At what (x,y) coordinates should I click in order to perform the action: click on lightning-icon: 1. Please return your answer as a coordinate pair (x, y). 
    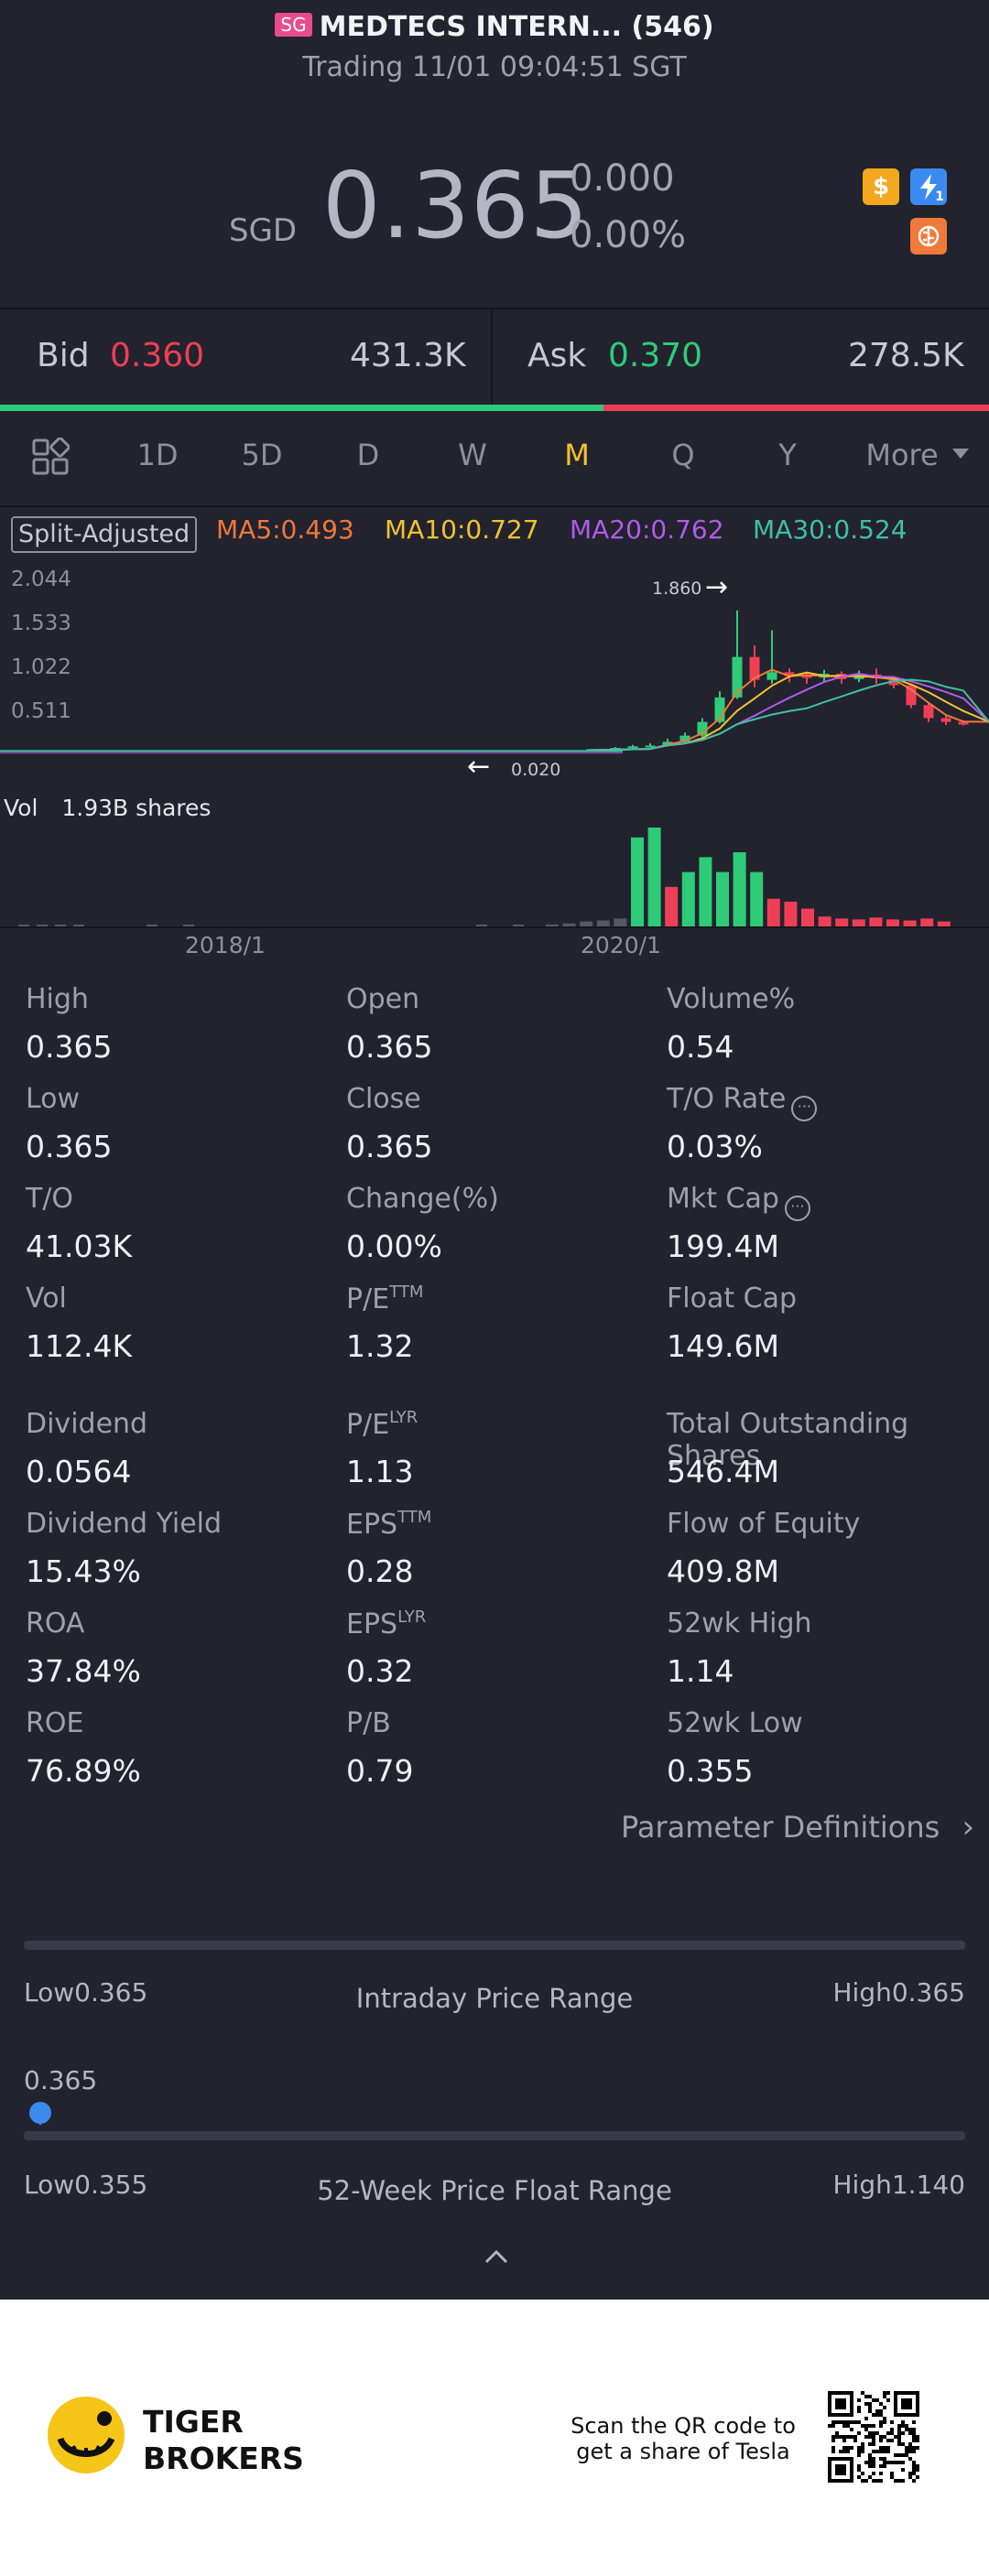
    Looking at the image, I should click on (928, 187).